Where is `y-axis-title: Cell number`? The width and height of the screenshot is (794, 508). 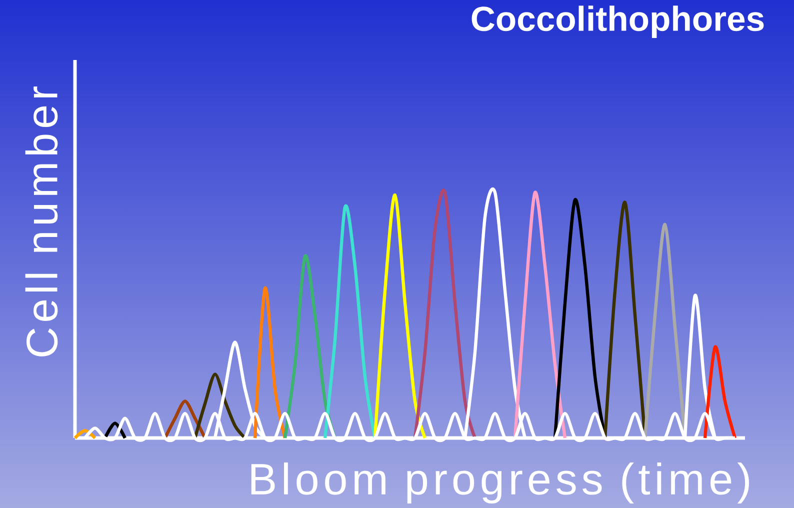
y-axis-title: Cell number is located at coordinates (41, 221).